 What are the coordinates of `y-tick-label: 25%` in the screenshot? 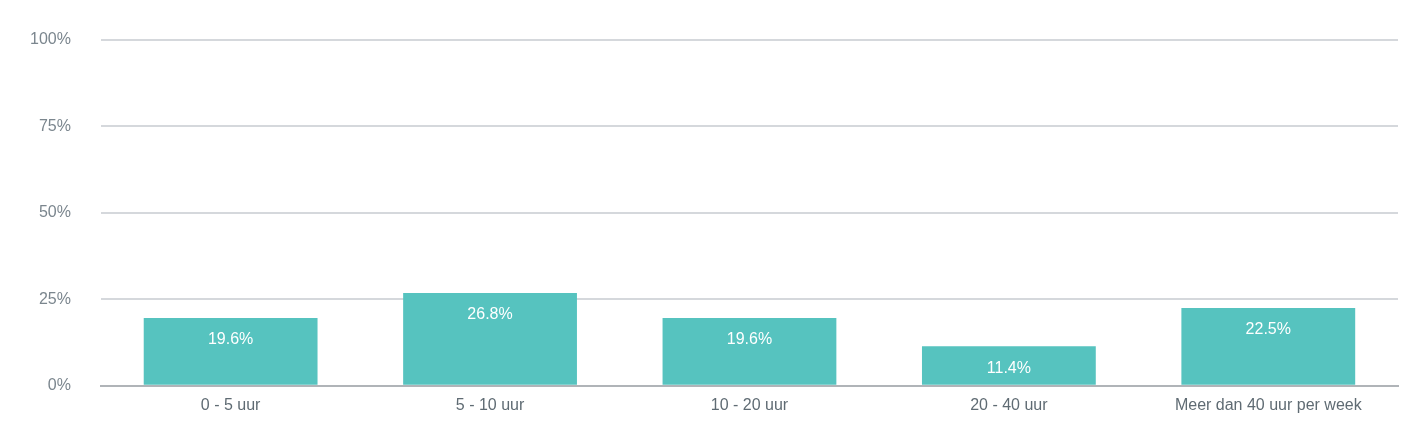 It's located at (54, 298).